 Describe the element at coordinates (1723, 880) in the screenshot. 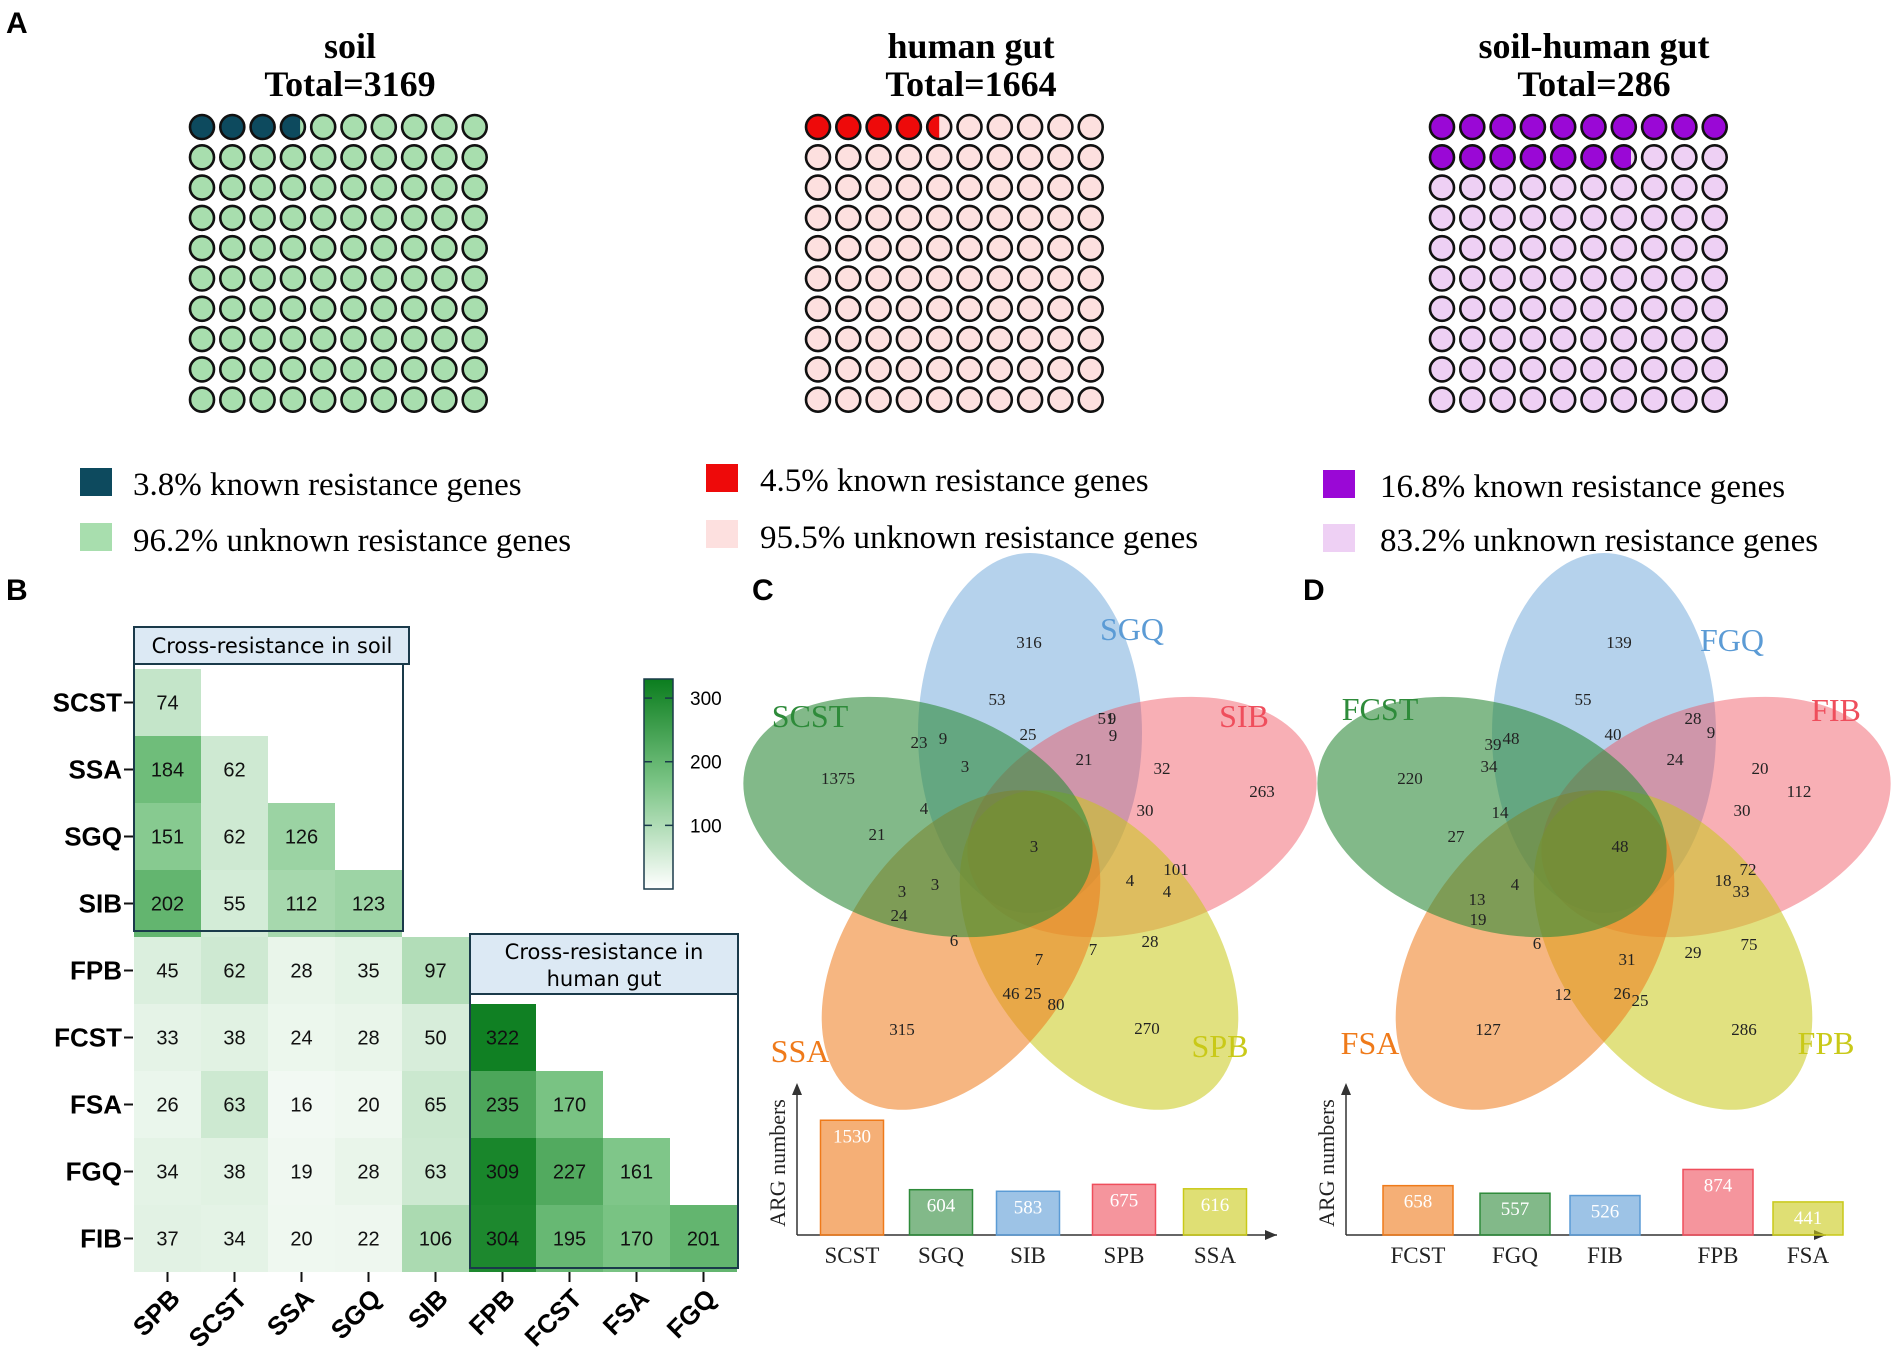

I see `venn-region-value: 18` at that location.